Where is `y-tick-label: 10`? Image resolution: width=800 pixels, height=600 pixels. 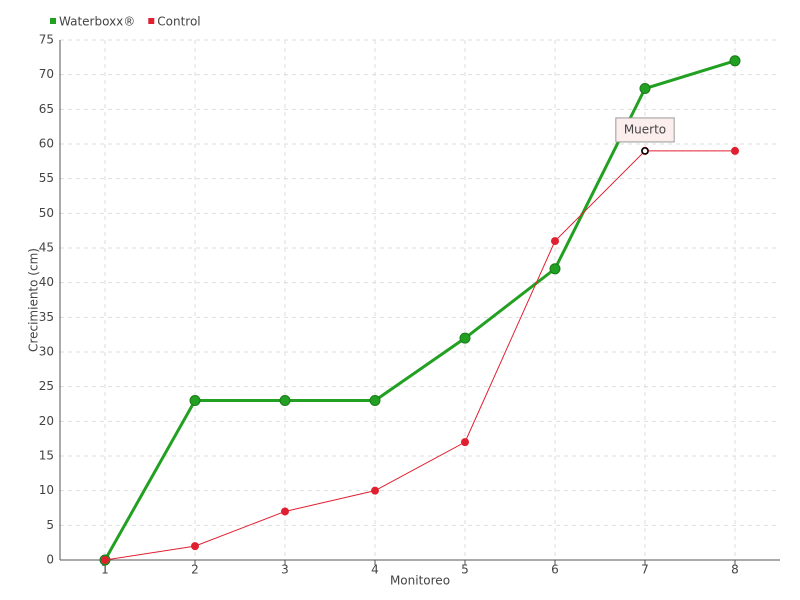 y-tick-label: 10 is located at coordinates (46, 490).